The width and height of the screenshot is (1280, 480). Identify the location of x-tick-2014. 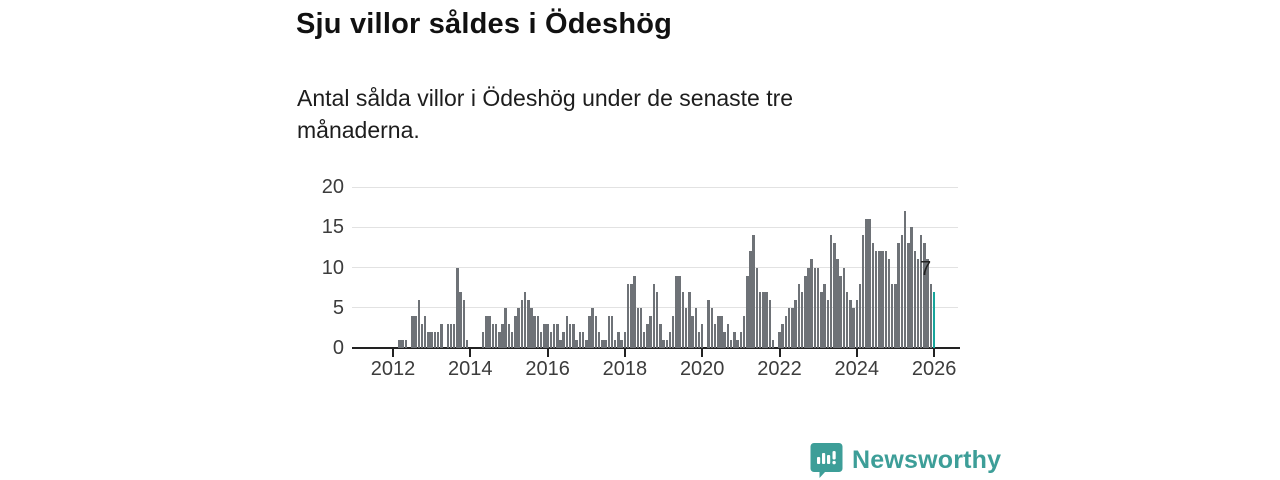
(470, 353).